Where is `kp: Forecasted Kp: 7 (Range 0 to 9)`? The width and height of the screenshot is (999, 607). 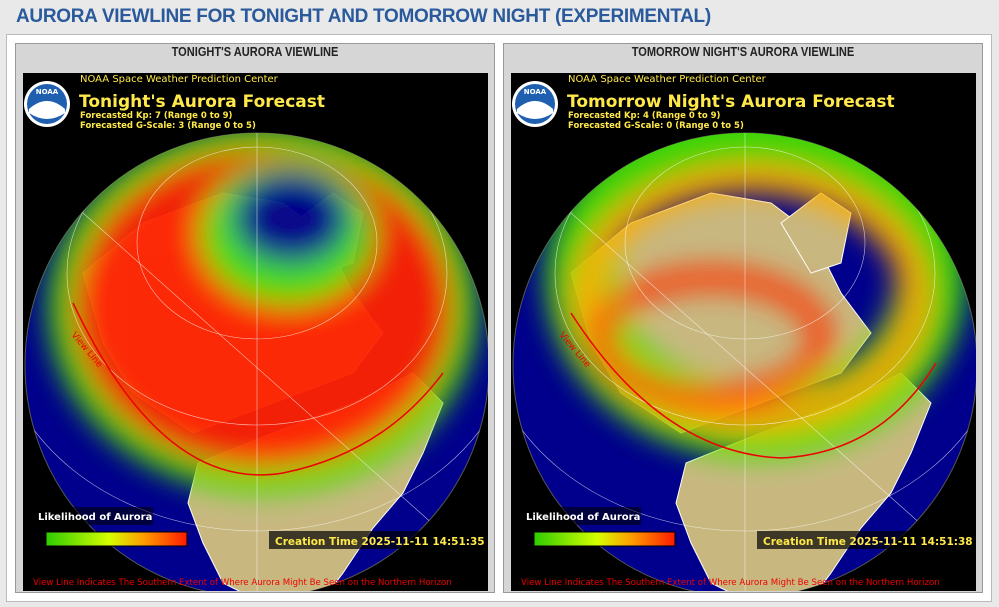
kp: Forecasted Kp: 7 (Range 0 to 9) is located at coordinates (156, 116).